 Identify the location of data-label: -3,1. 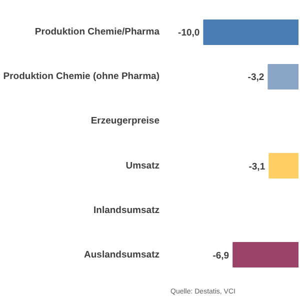
(257, 166).